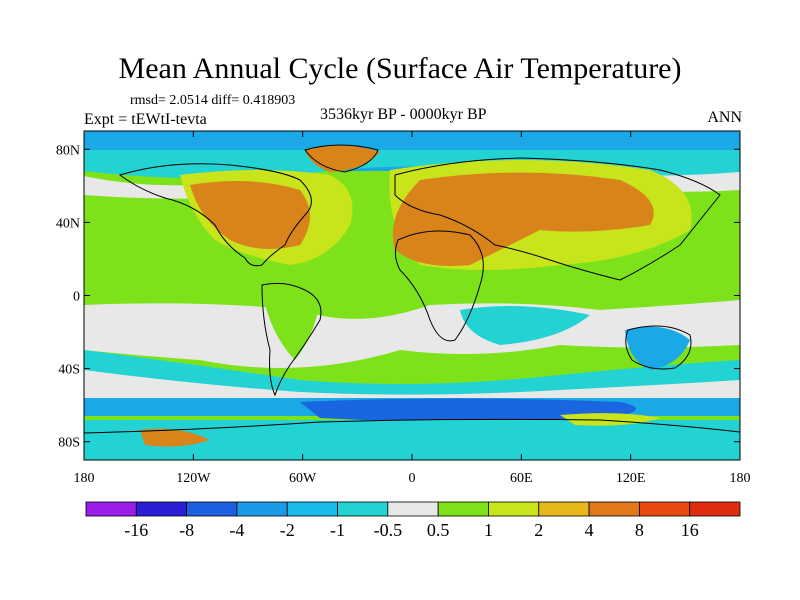  I want to click on colorbar-label: 2, so click(538, 530).